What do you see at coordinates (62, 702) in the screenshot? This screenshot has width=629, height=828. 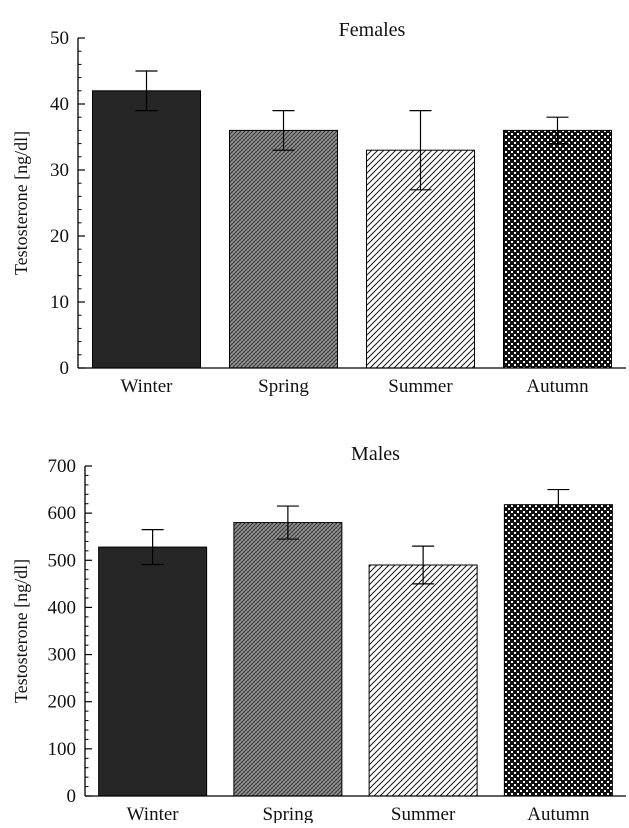 I see `y-tick-label: 200` at bounding box center [62, 702].